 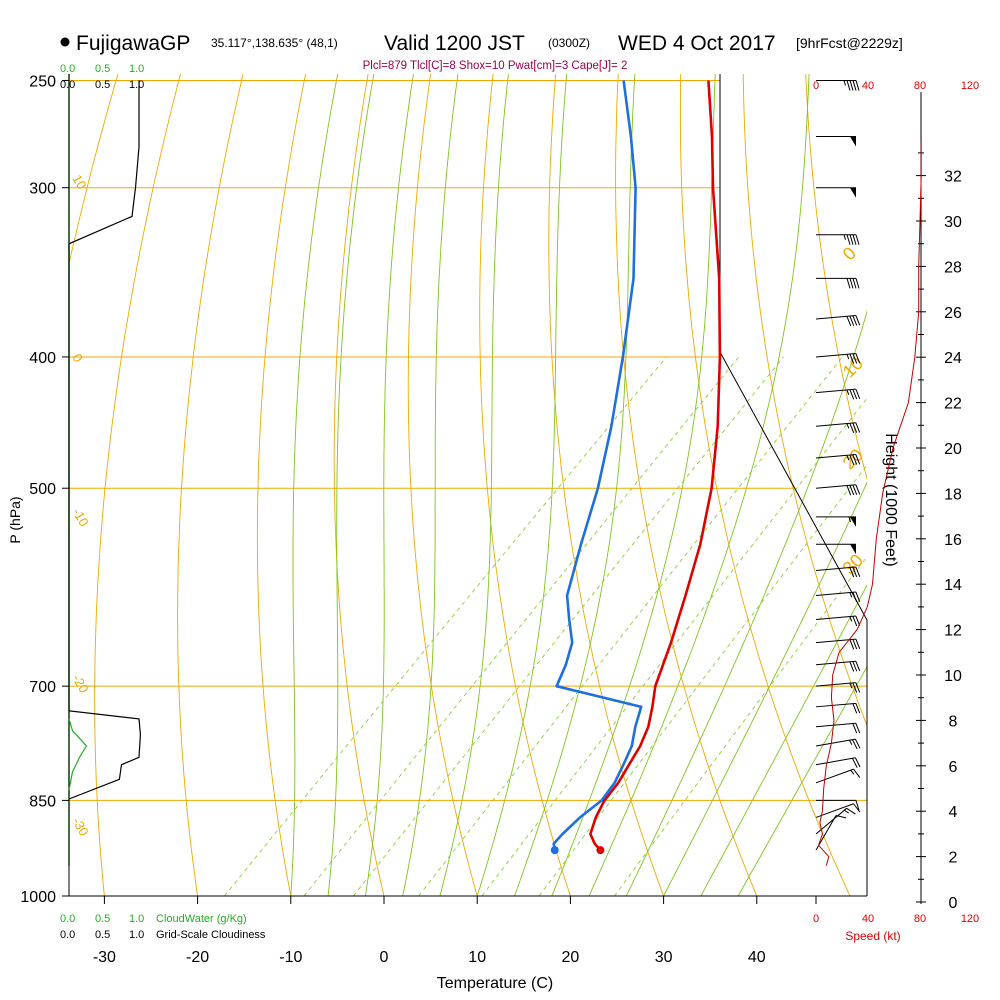 I want to click on cloudwater-tick-bottom-2: 1.0, so click(x=136, y=919).